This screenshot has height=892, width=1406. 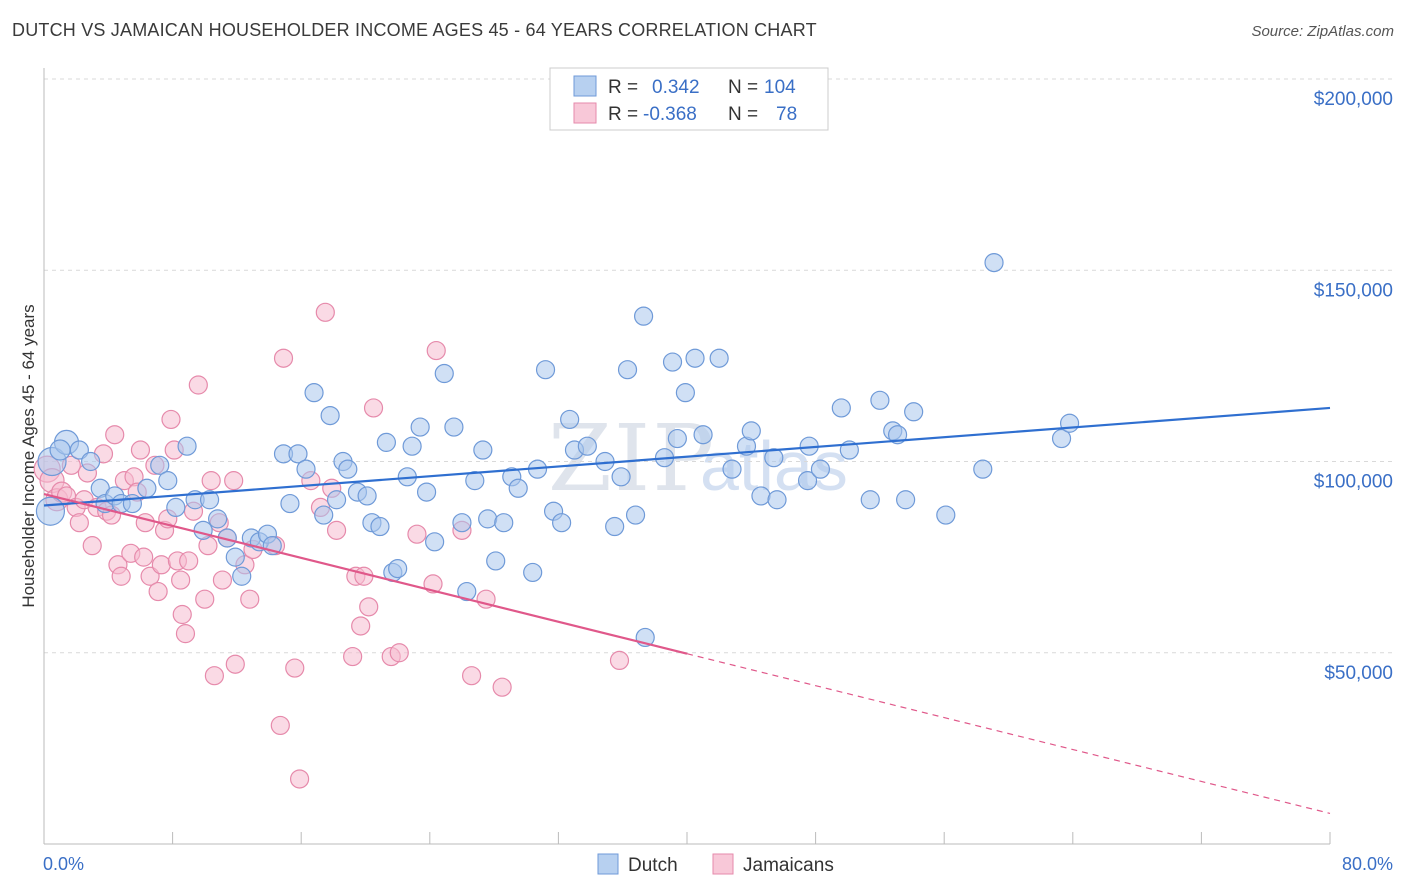 What do you see at coordinates (723, 864) in the screenshot?
I see `series-legend-swatch-jamaicans` at bounding box center [723, 864].